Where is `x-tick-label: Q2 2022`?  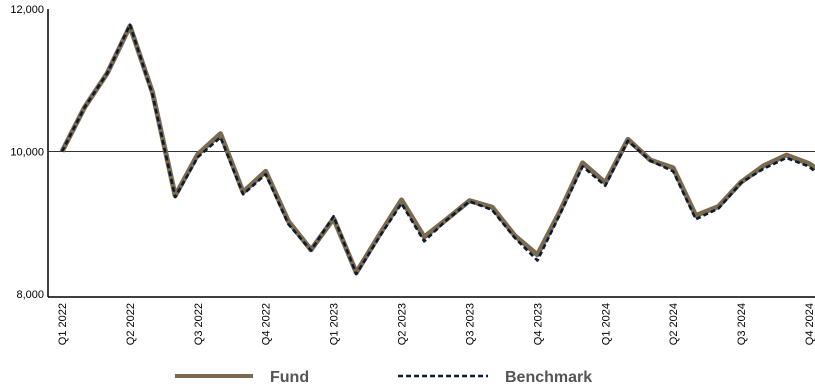
x-tick-label: Q2 2022 is located at coordinates (131, 324).